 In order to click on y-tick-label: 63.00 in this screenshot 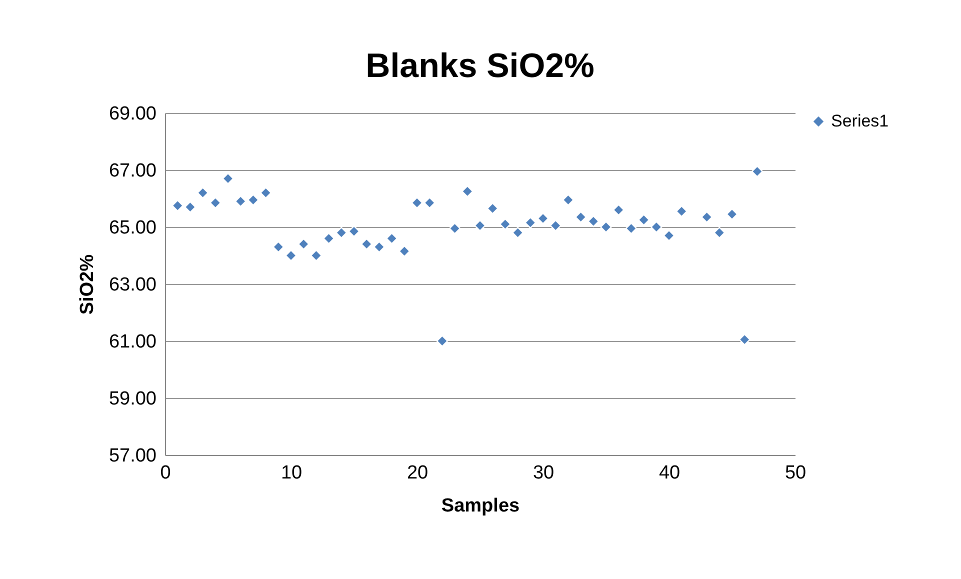, I will do `click(132, 285)`.